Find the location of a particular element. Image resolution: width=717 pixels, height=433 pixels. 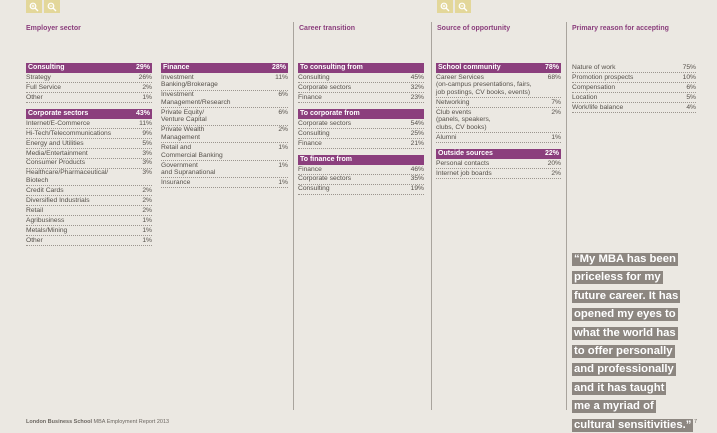

table-row: Corporate sectors 54% is located at coordinates (361, 124).